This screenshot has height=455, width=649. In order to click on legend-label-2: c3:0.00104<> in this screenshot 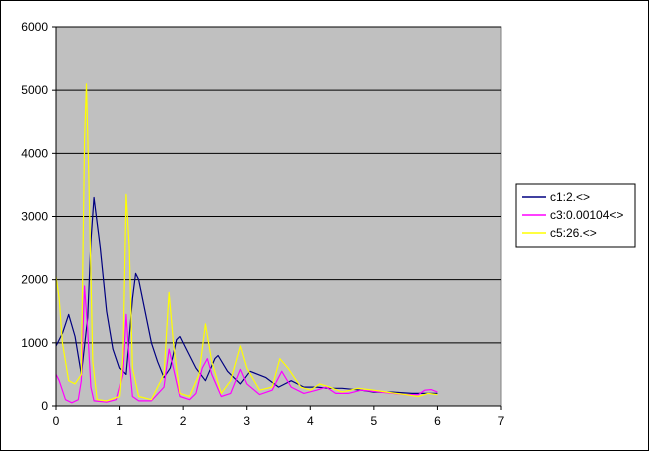, I will do `click(586, 215)`.